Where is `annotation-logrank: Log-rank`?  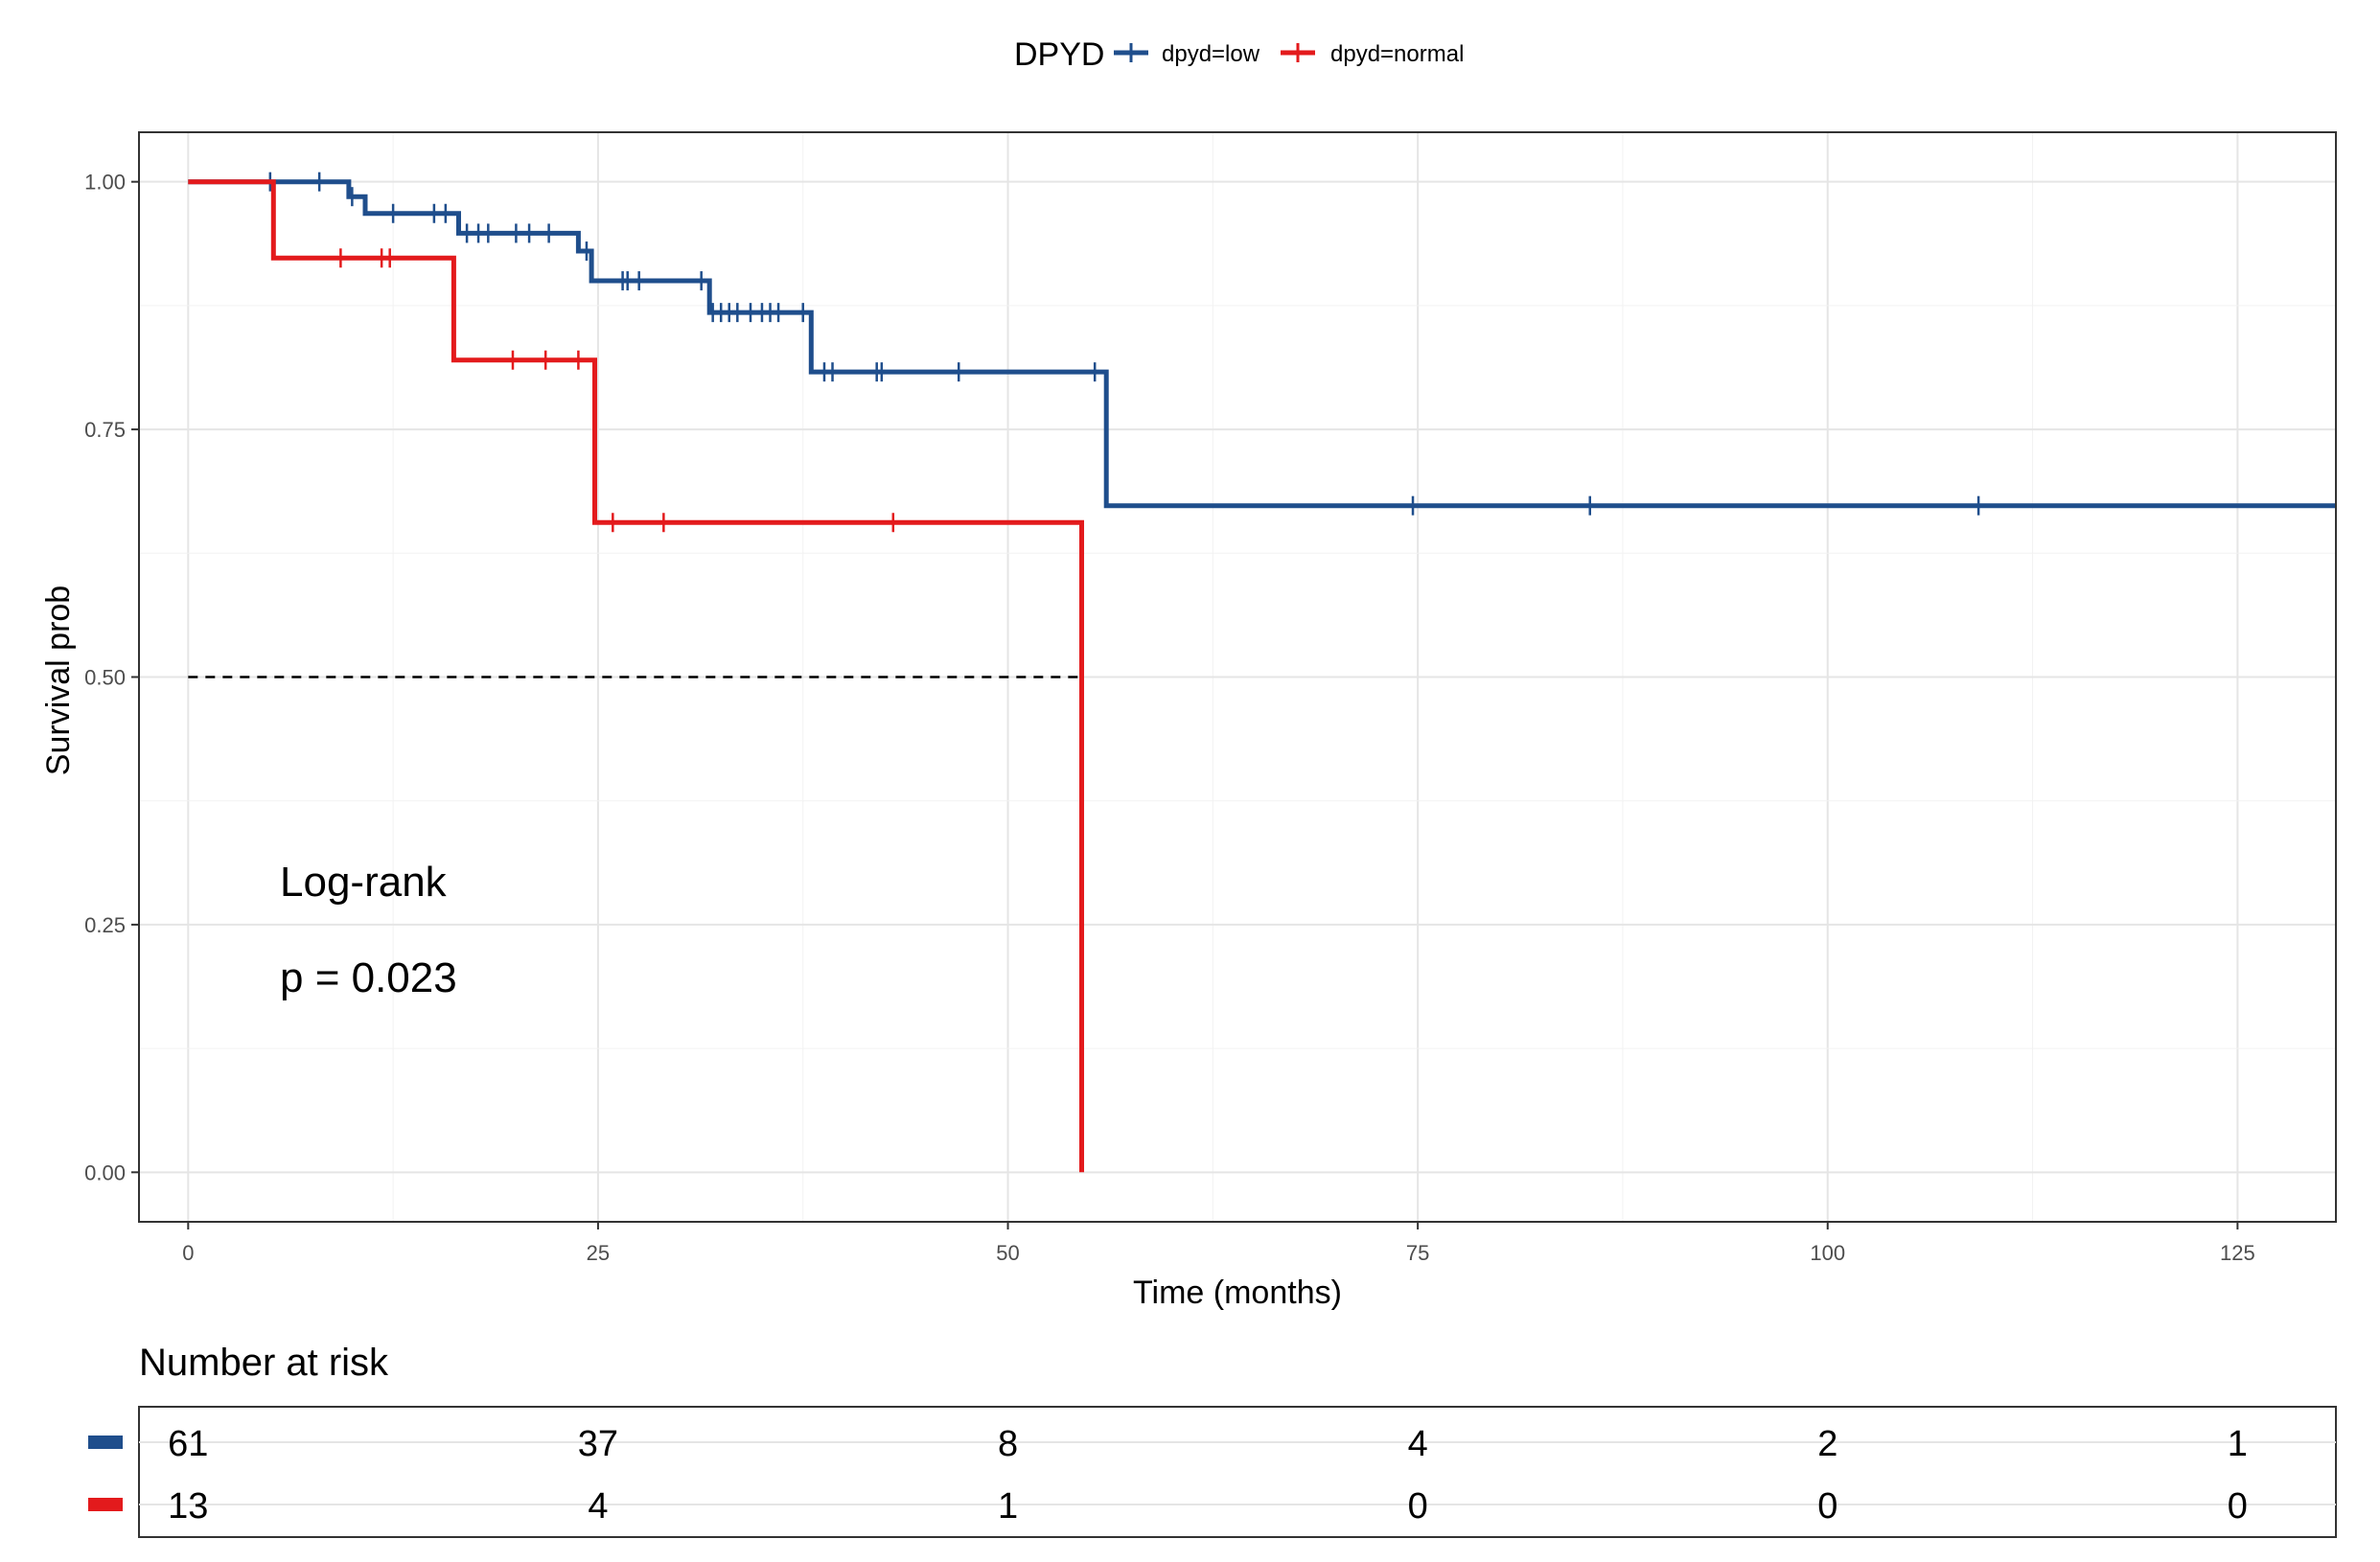
annotation-logrank: Log-rank is located at coordinates (364, 883).